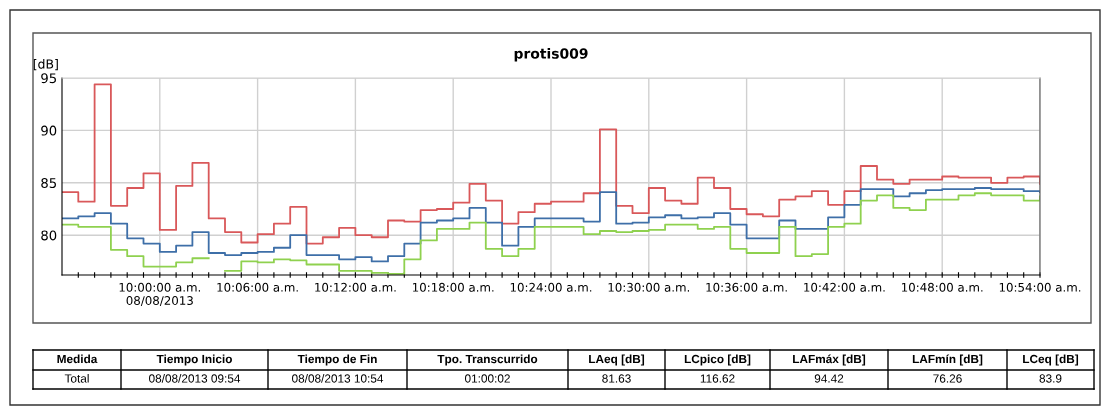  I want to click on text: 76.26, so click(947, 378).